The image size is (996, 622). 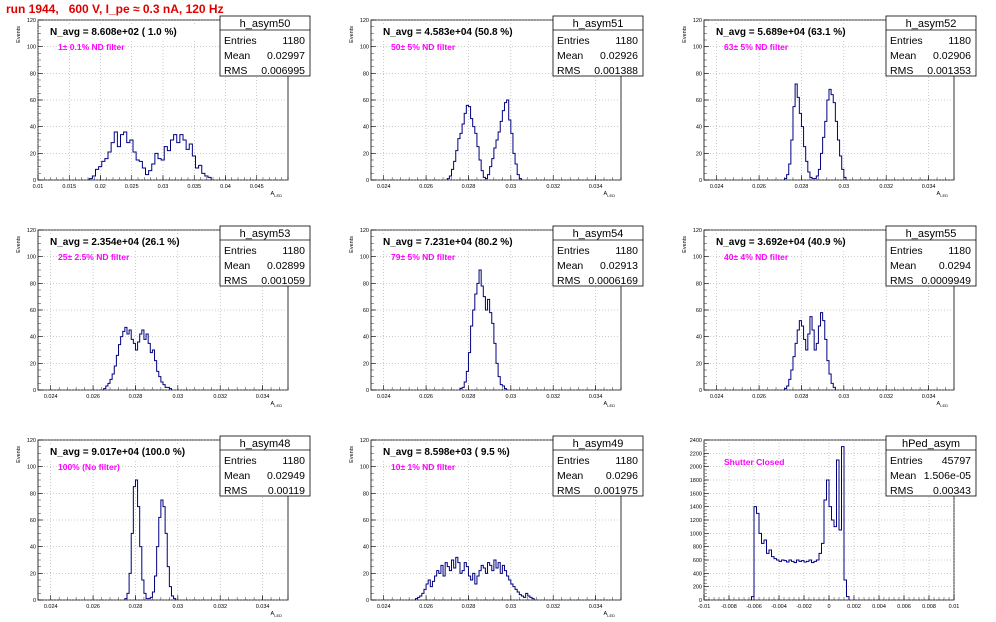 What do you see at coordinates (697, 588) in the screenshot?
I see `y-tick-label: 200` at bounding box center [697, 588].